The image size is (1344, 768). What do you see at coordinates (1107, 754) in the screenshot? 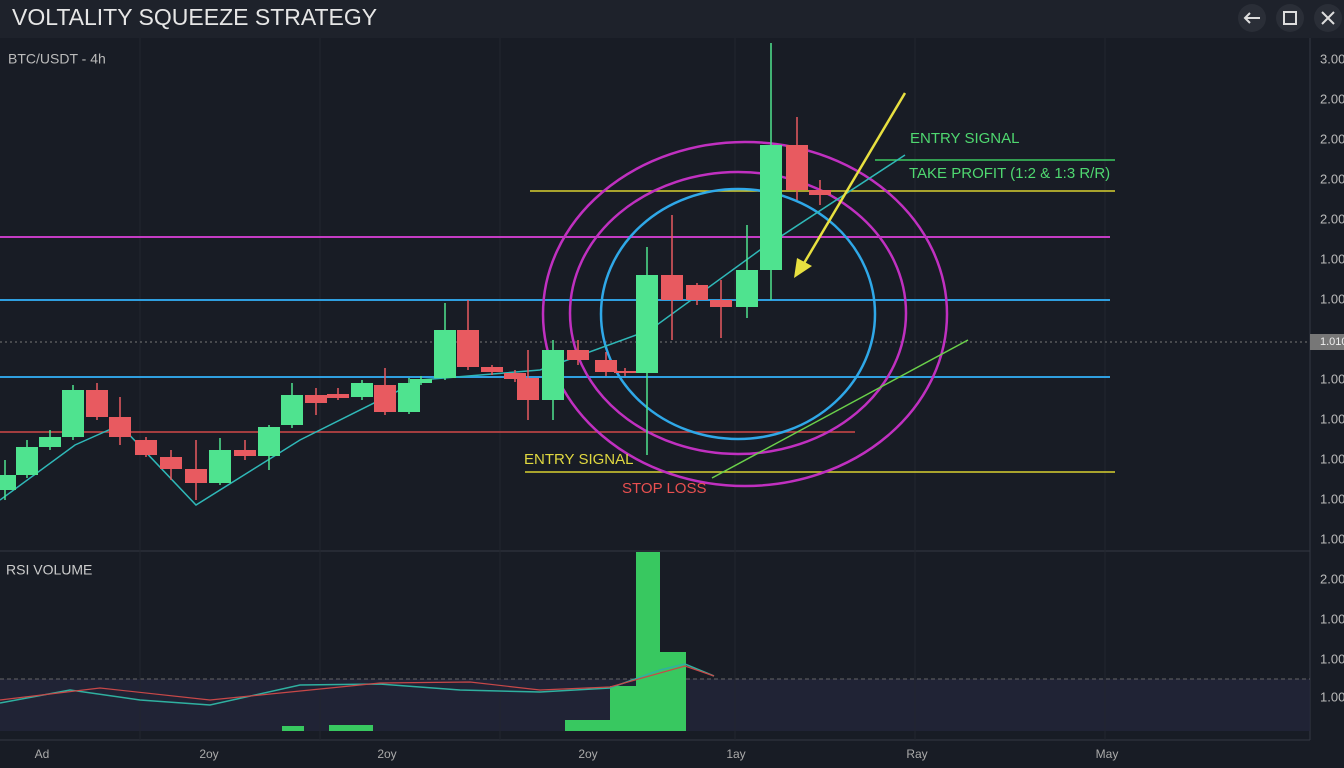
I see `time-axis-label: May` at bounding box center [1107, 754].